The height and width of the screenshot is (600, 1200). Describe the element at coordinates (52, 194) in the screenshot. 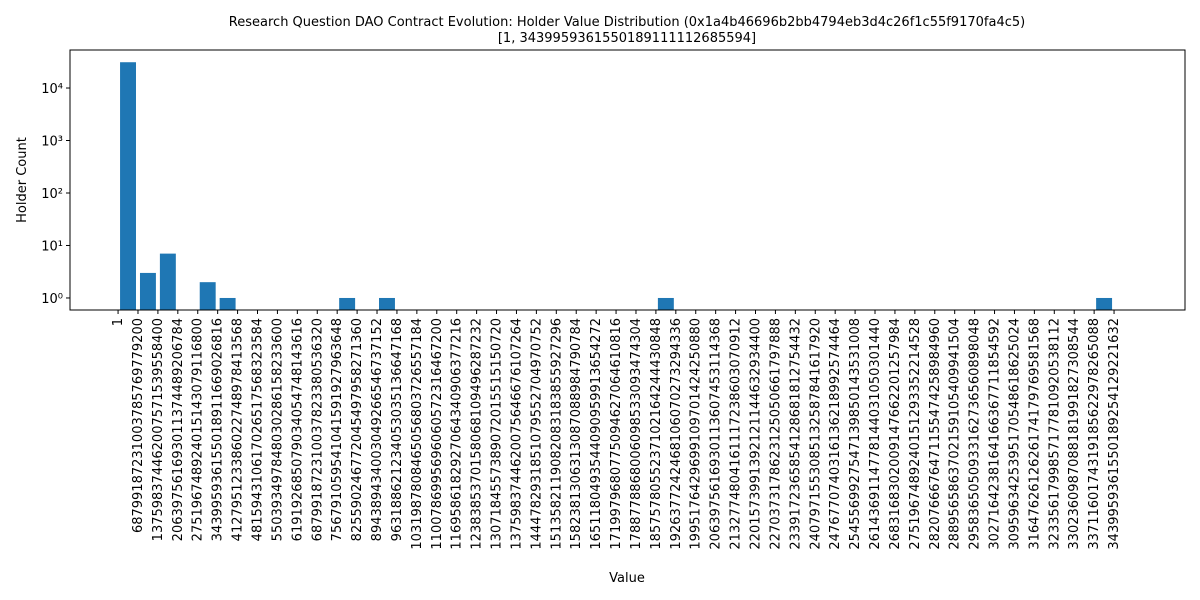

I see `y-tick-label: 10²` at that location.